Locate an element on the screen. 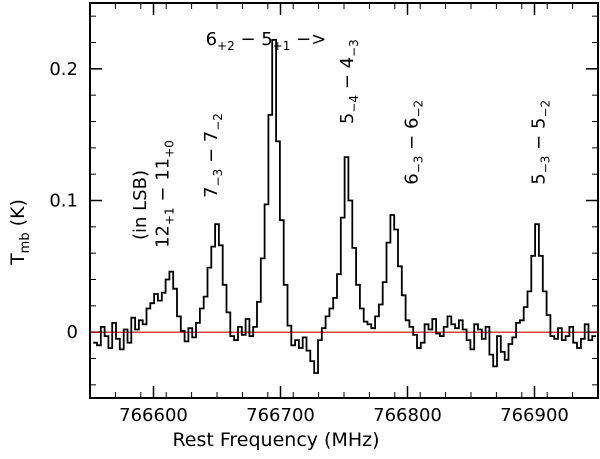 Image resolution: width=600 pixels, height=459 pixels. transition-label: 12+1 − 11+0 is located at coordinates (165, 194).